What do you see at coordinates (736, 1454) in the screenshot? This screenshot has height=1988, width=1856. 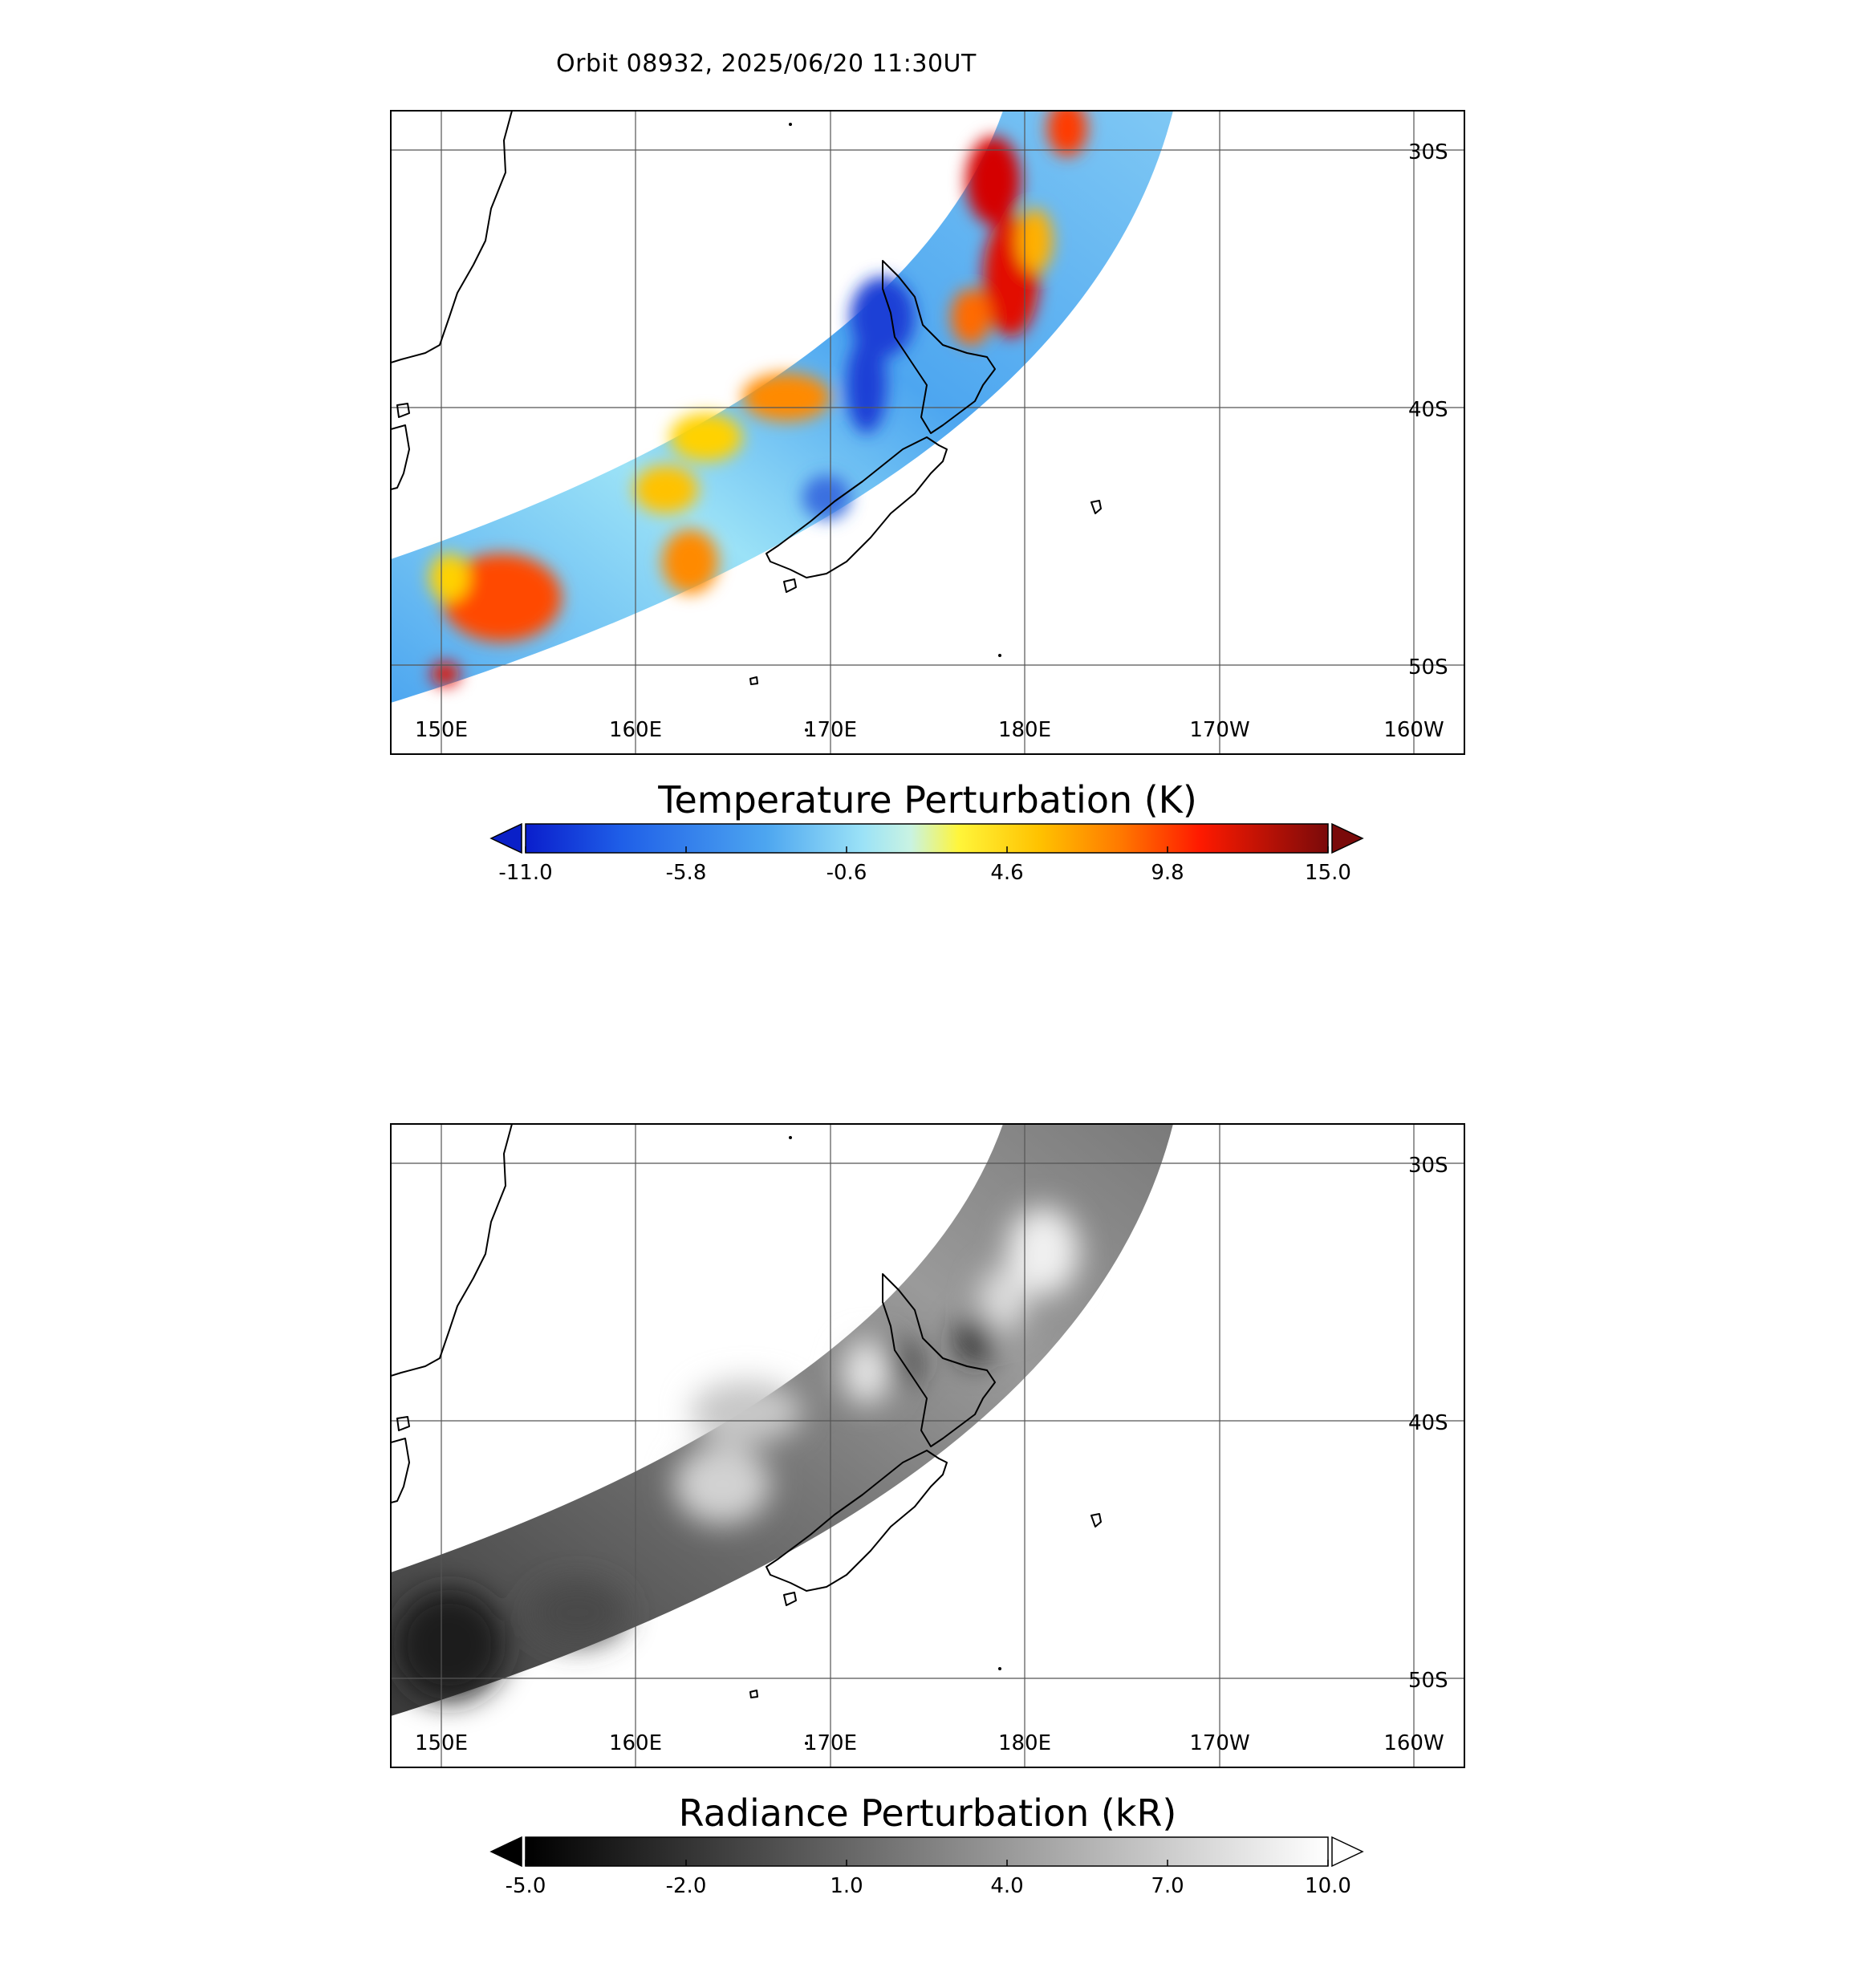 I see `radiance-features` at bounding box center [736, 1454].